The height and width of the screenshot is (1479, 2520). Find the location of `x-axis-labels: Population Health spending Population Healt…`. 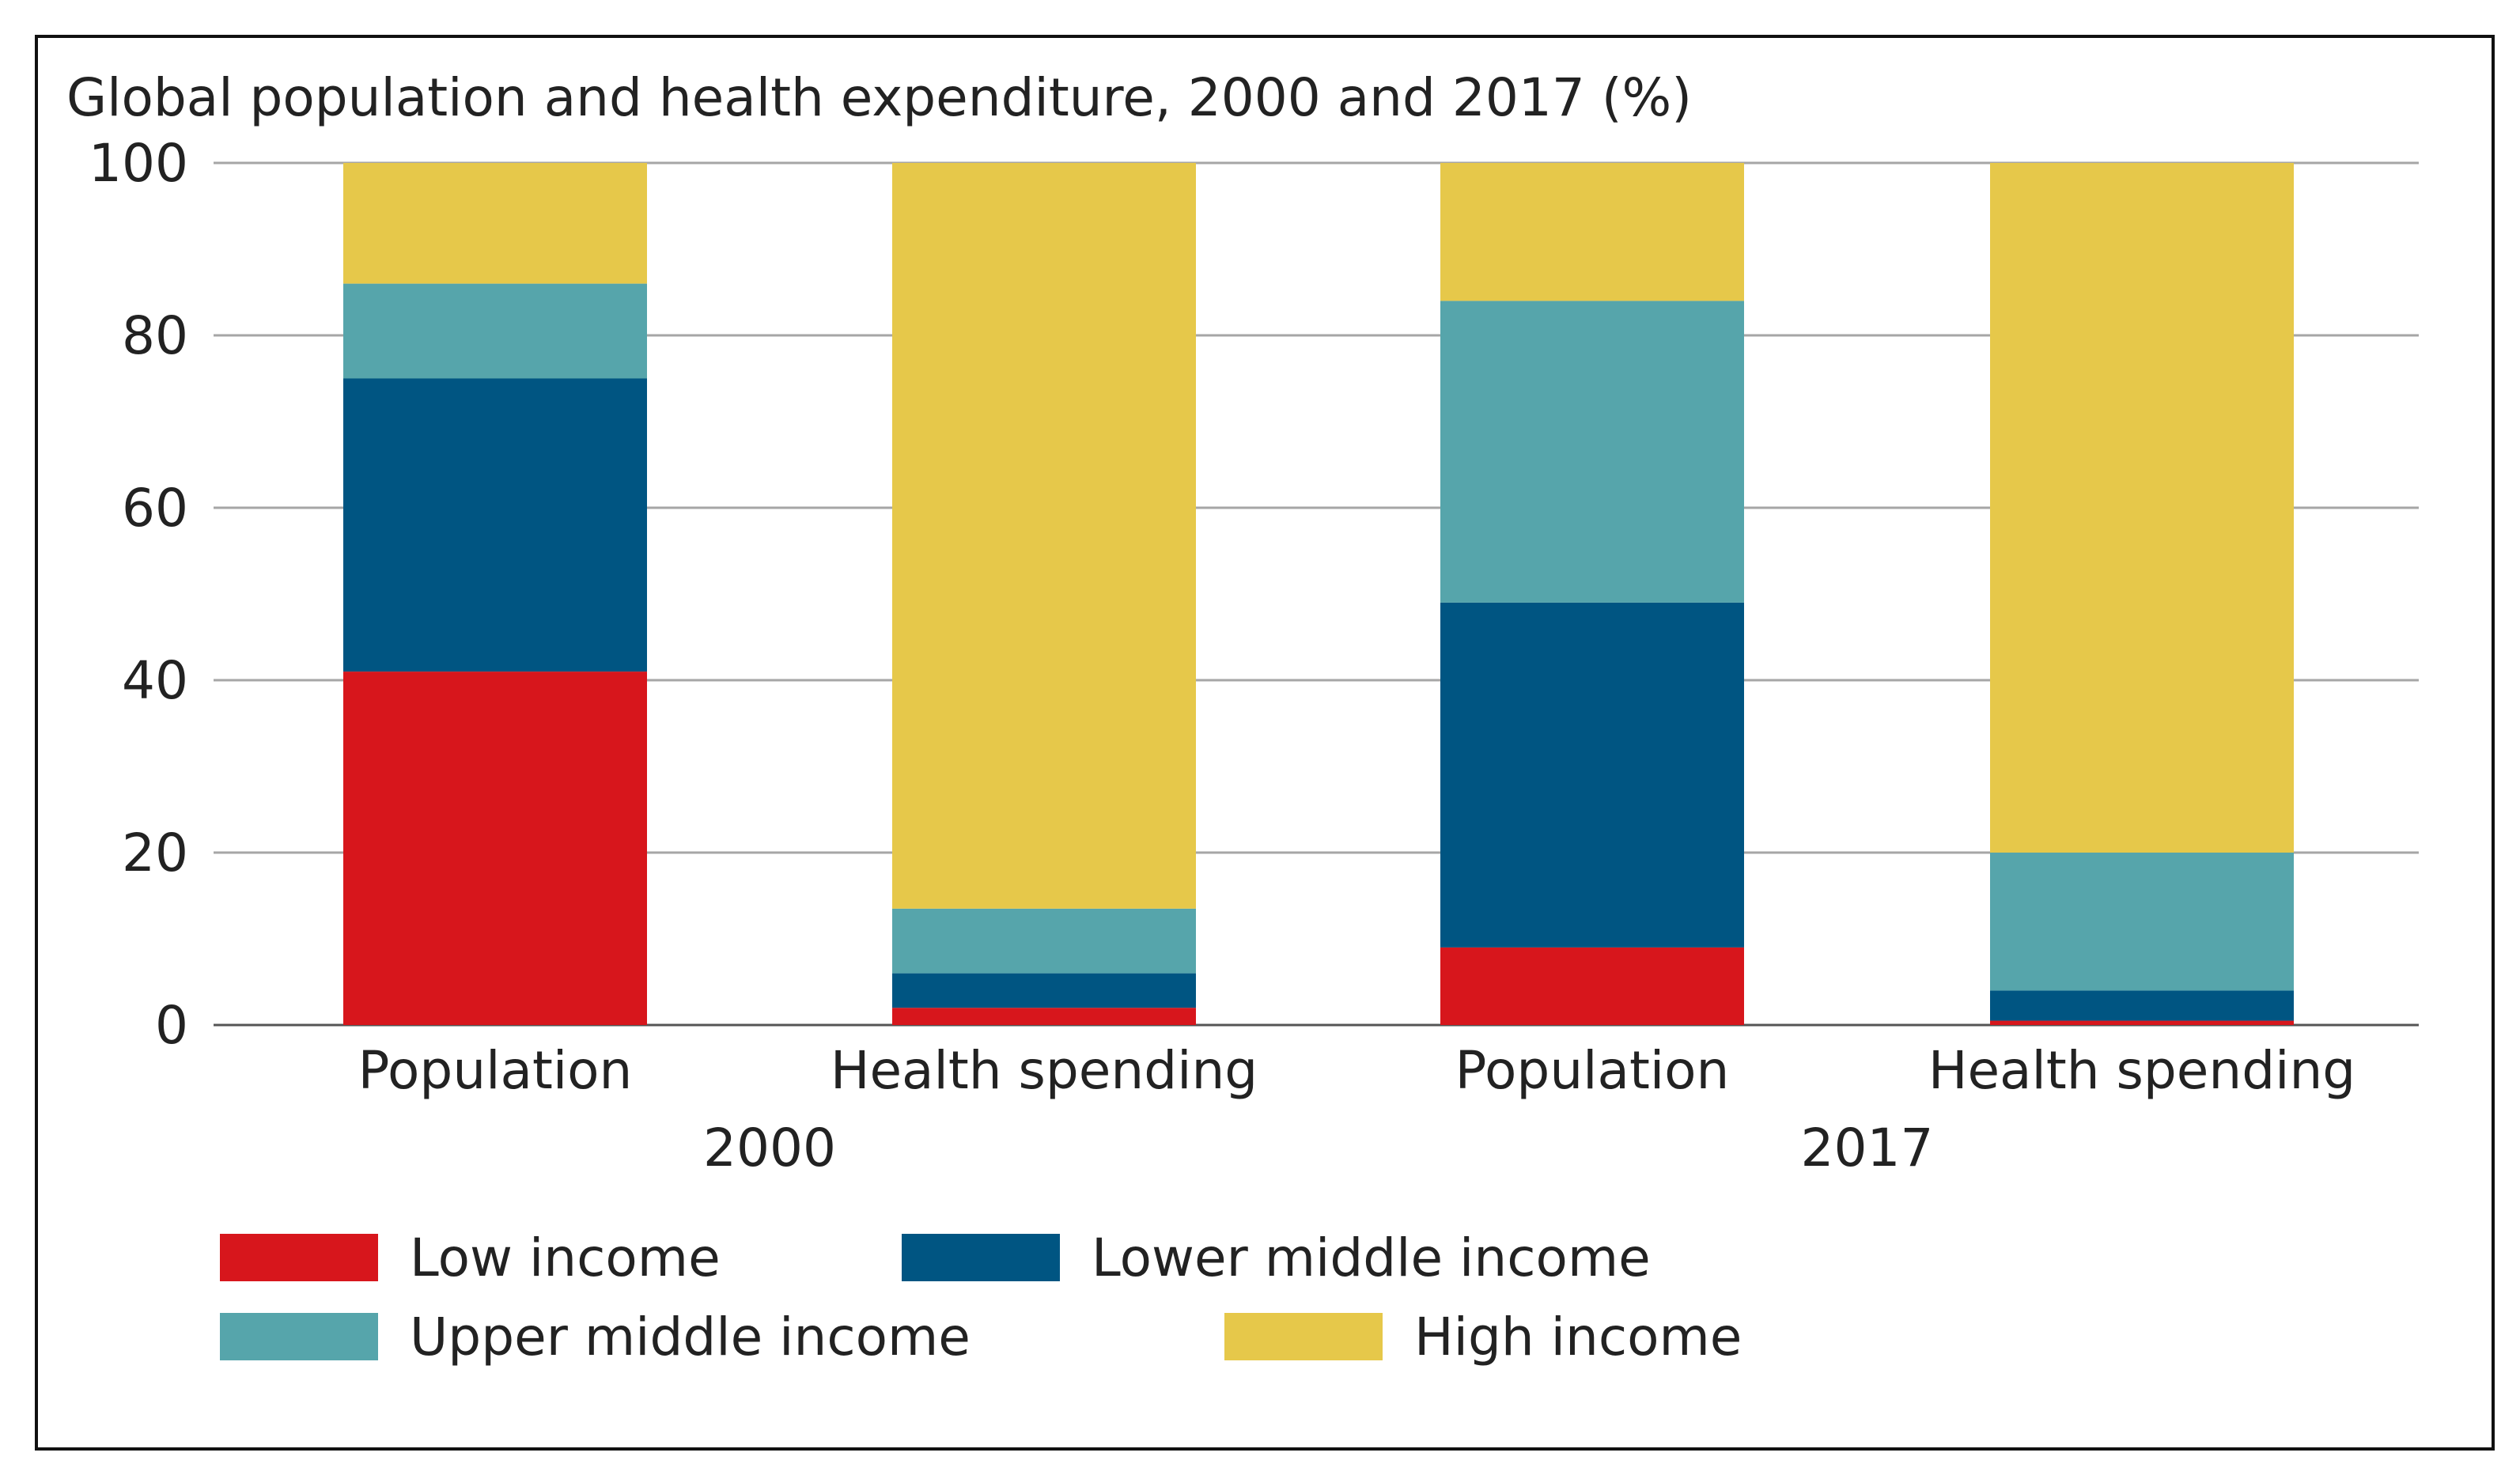

x-axis-labels: Population Health spending Population Healt… is located at coordinates (1357, 1070).